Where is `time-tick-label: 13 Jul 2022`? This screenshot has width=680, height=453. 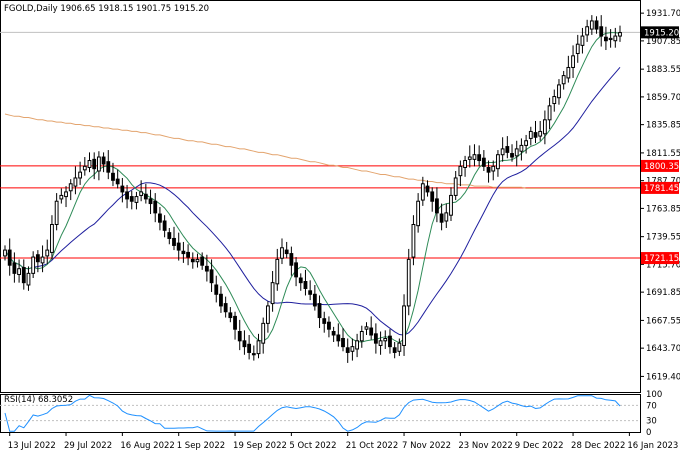 time-tick-label: 13 Jul 2022 is located at coordinates (32, 446).